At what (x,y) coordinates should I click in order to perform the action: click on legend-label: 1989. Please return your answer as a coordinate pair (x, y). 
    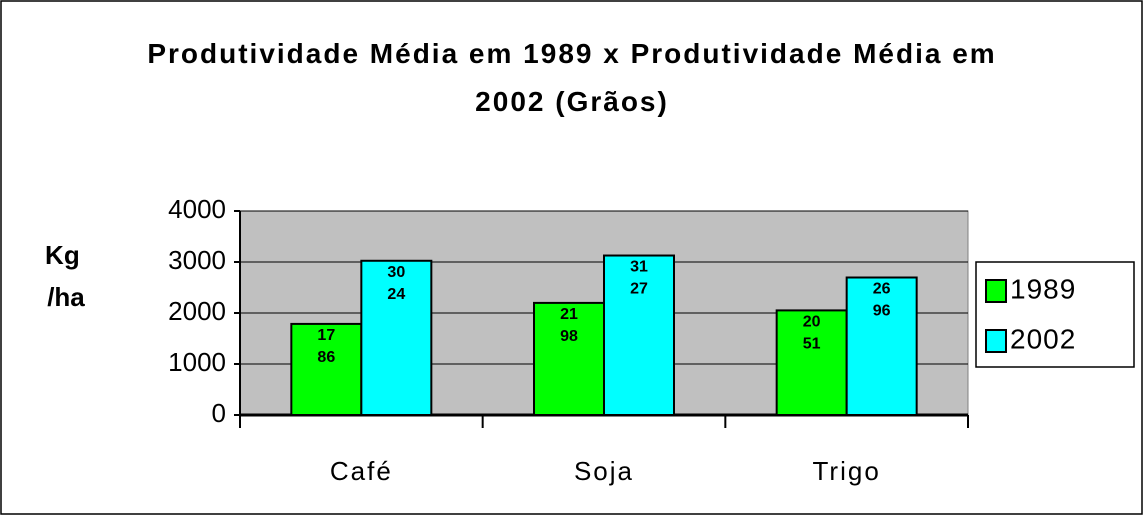
    Looking at the image, I should click on (1043, 288).